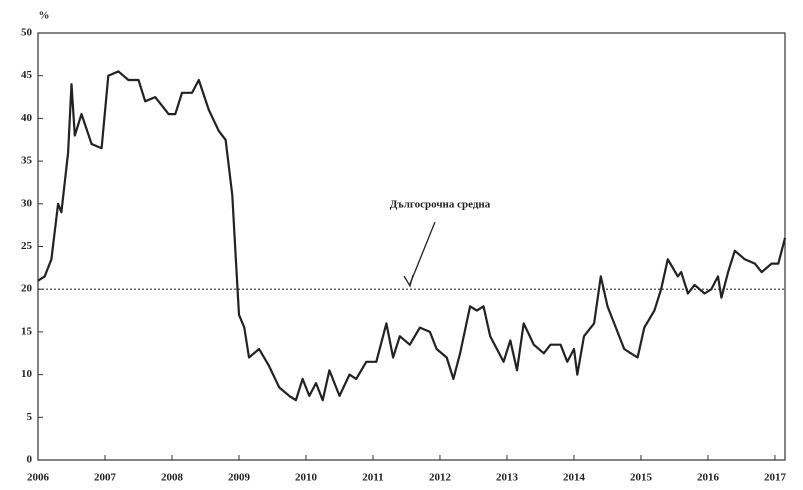 The height and width of the screenshot is (490, 803). What do you see at coordinates (574, 478) in the screenshot?
I see `x-tick-label: 2014` at bounding box center [574, 478].